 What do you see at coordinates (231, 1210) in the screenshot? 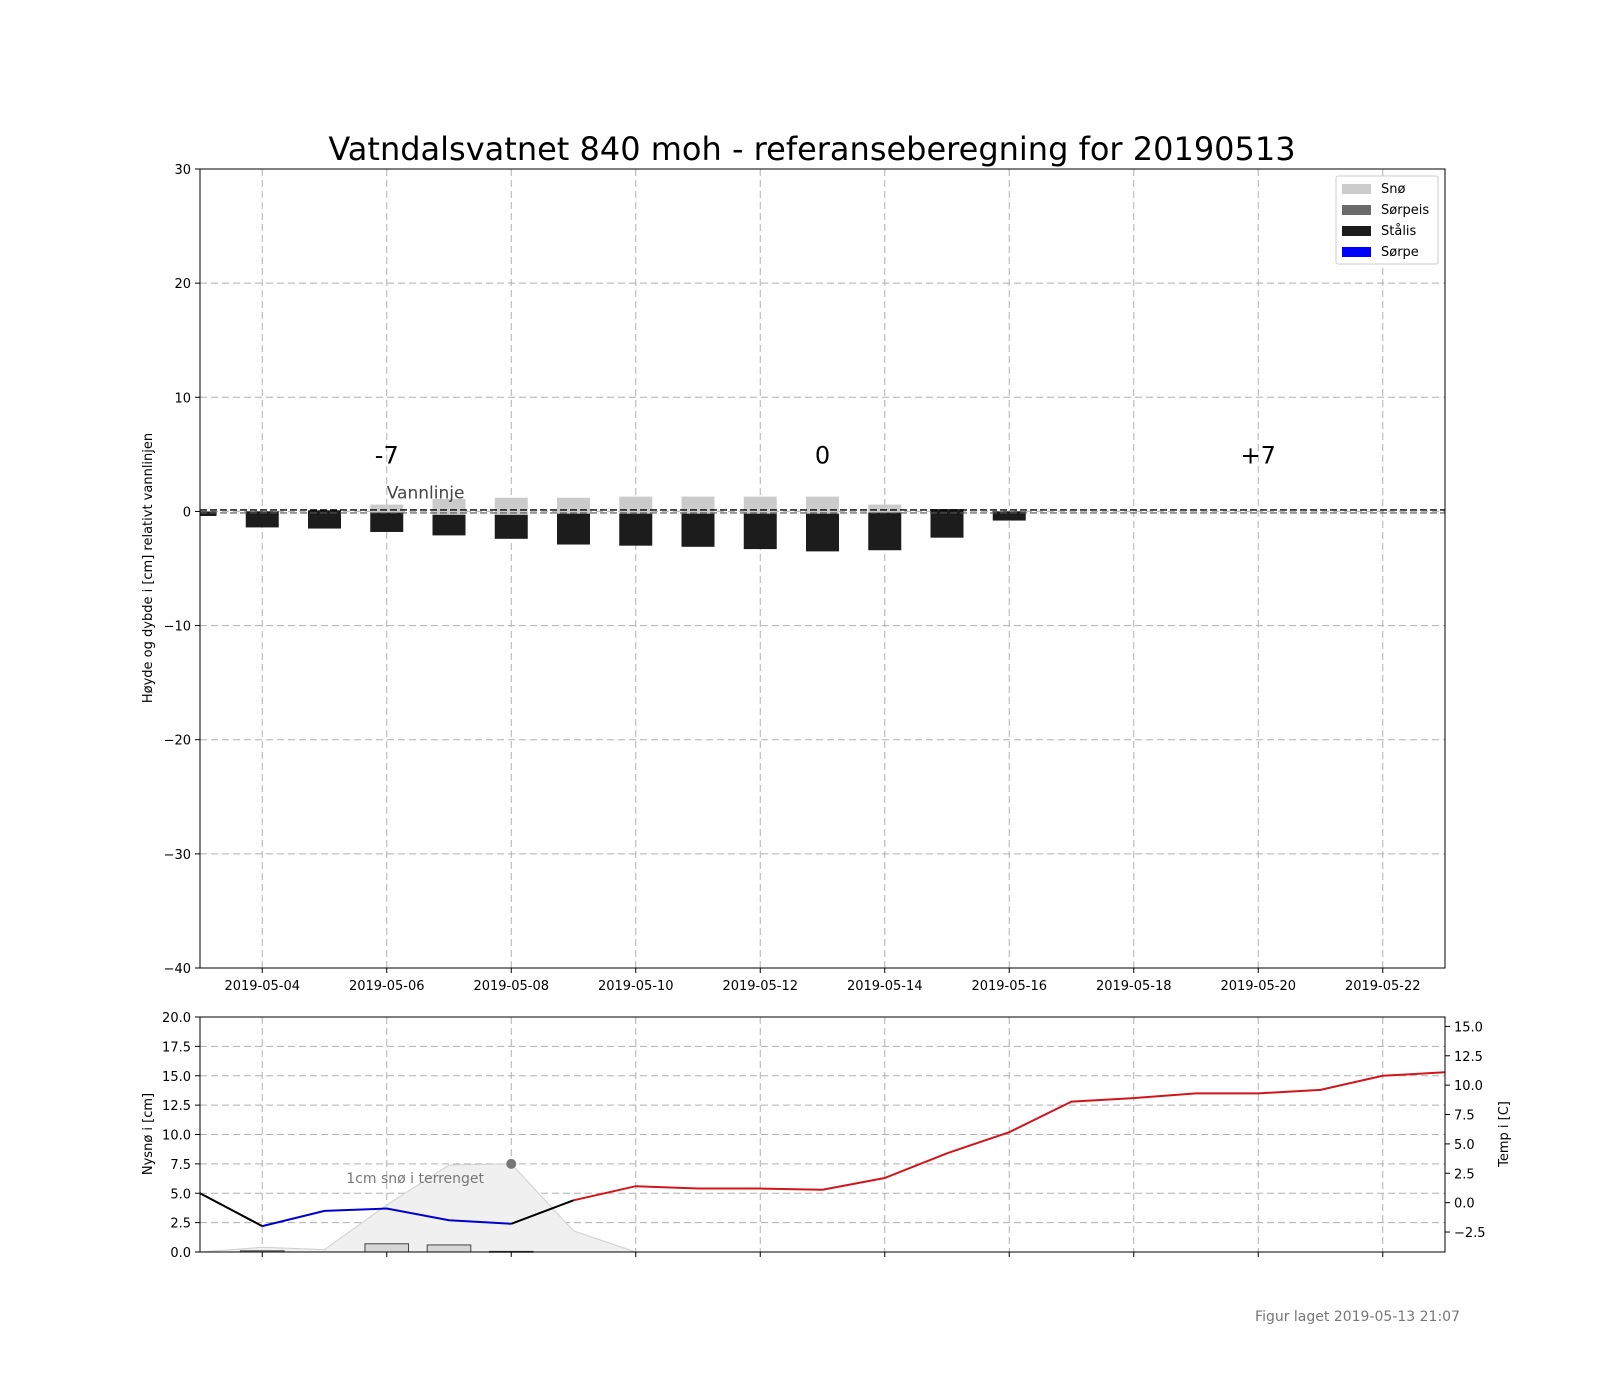
I see `temp-line-obs_start` at bounding box center [231, 1210].